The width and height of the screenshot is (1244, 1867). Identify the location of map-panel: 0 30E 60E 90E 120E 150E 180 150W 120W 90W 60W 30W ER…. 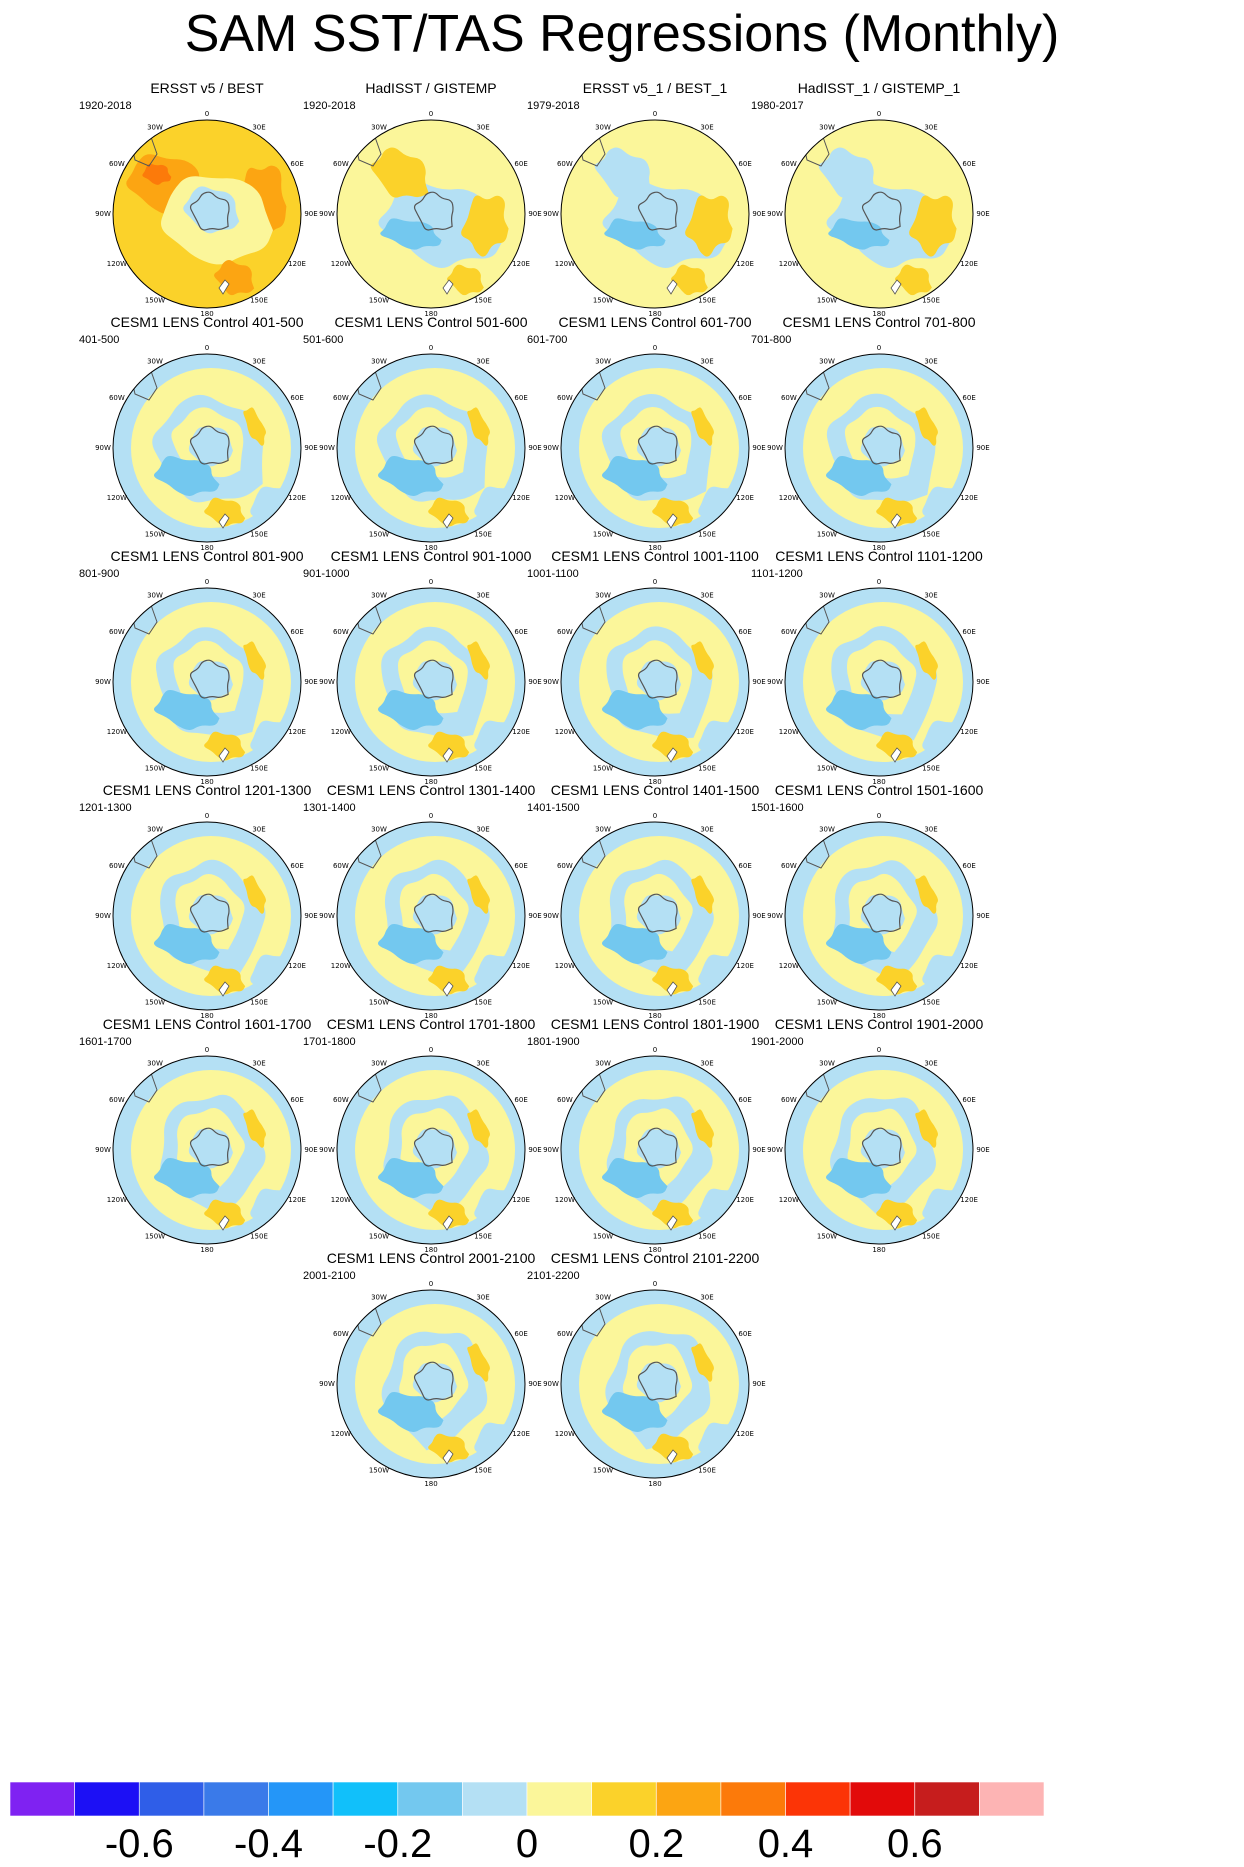
(655, 216).